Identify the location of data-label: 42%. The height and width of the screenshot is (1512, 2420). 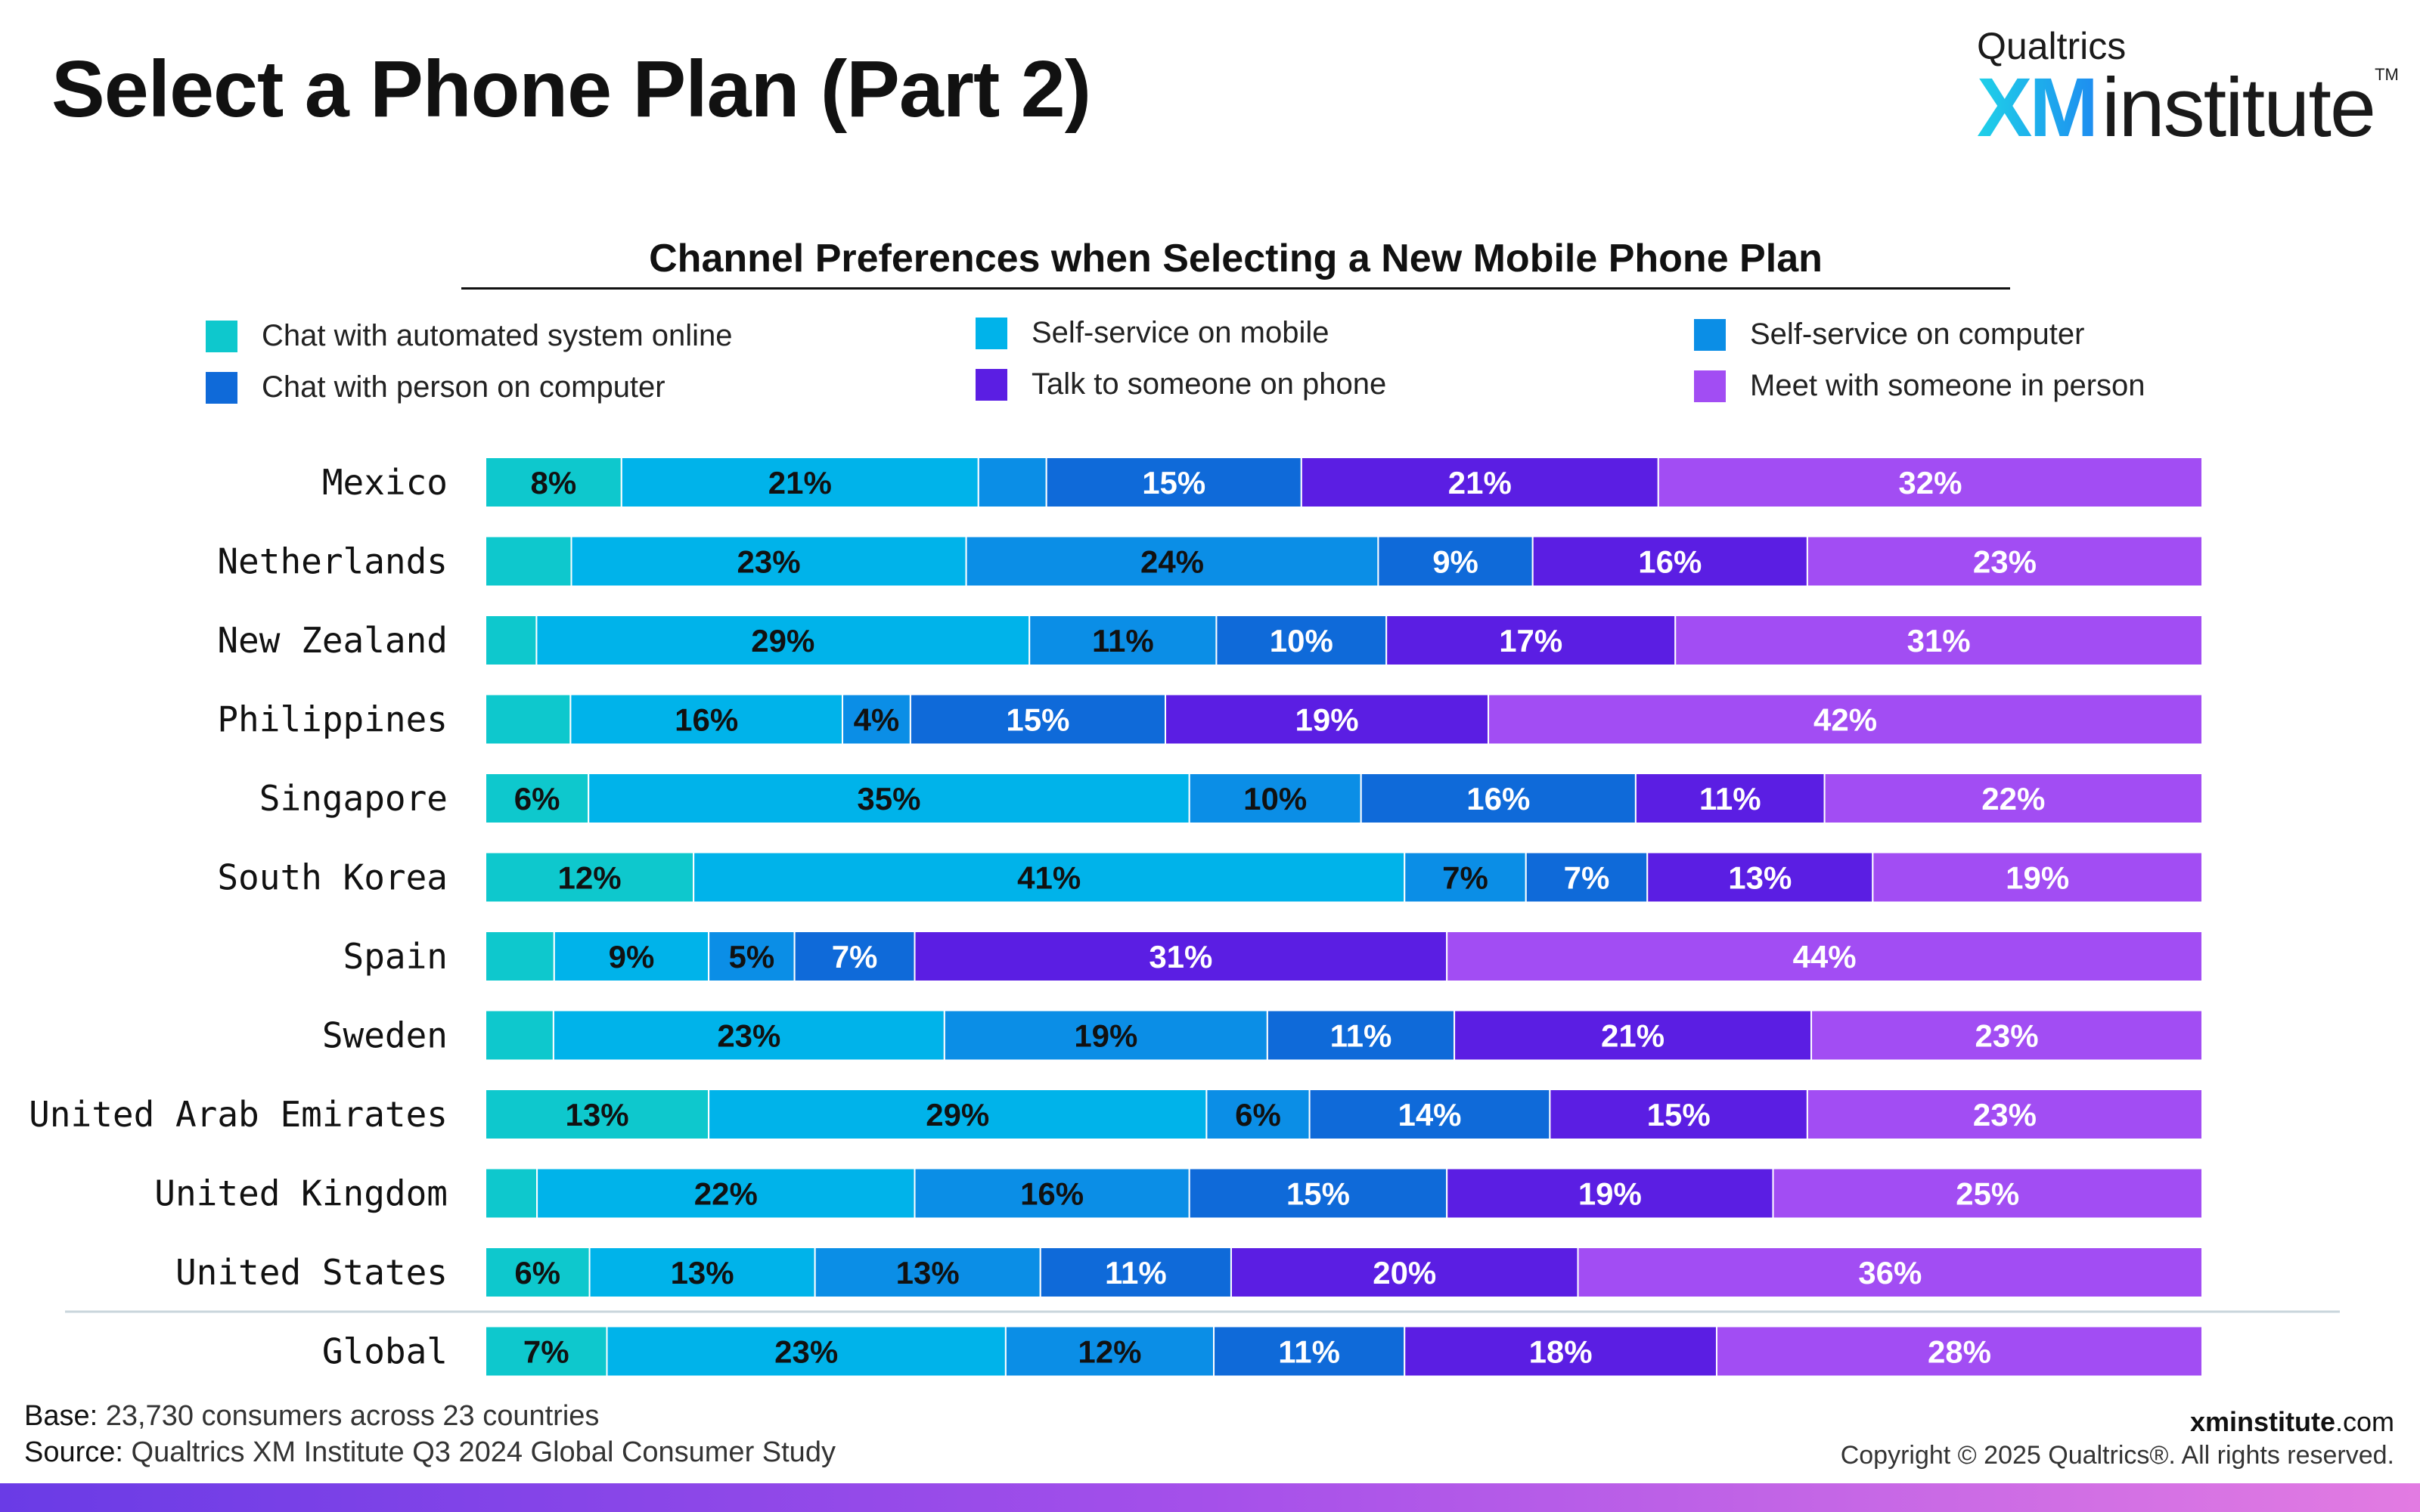
(1845, 720).